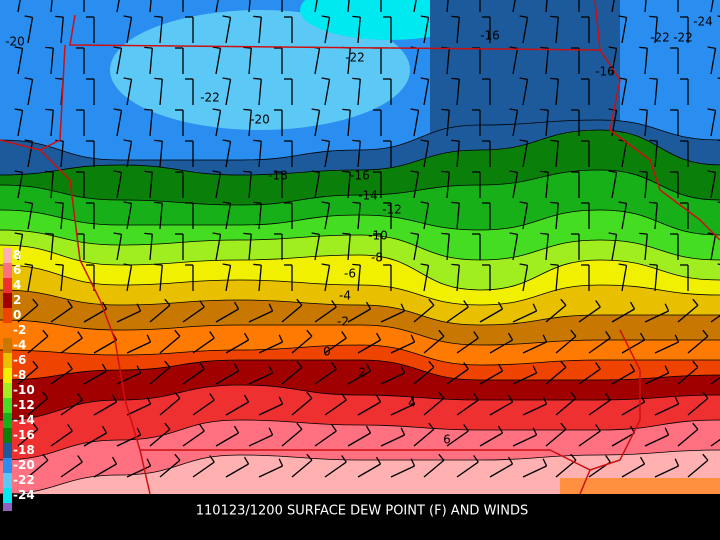  What do you see at coordinates (7, 507) in the screenshot?
I see `legend-end` at bounding box center [7, 507].